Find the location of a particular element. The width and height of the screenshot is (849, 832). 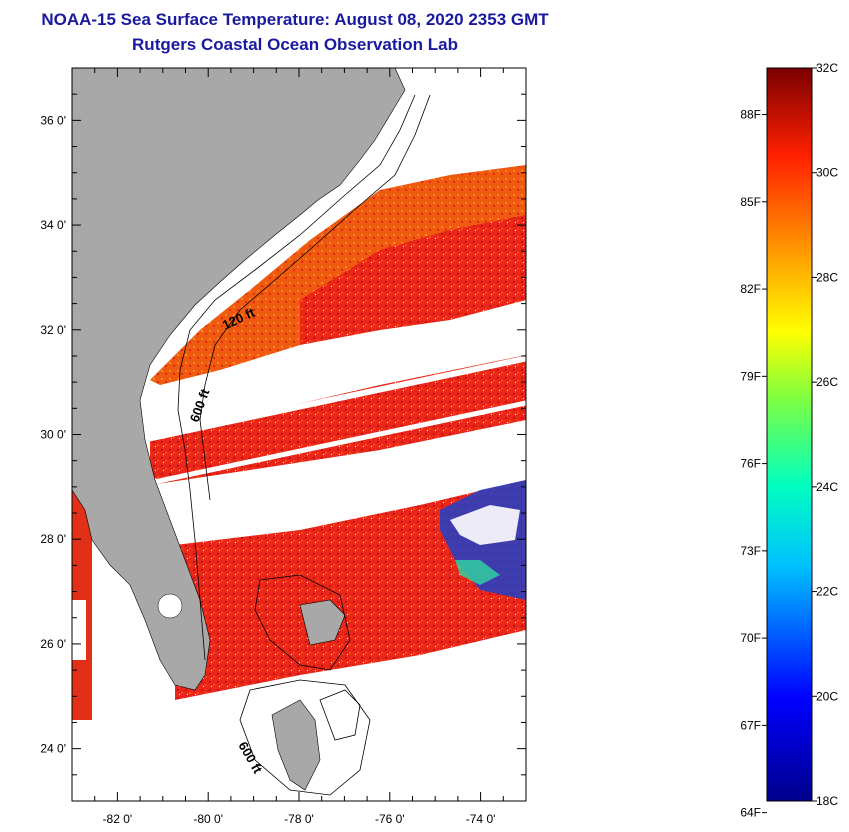

lon-tick-label: -78 0' is located at coordinates (299, 819).